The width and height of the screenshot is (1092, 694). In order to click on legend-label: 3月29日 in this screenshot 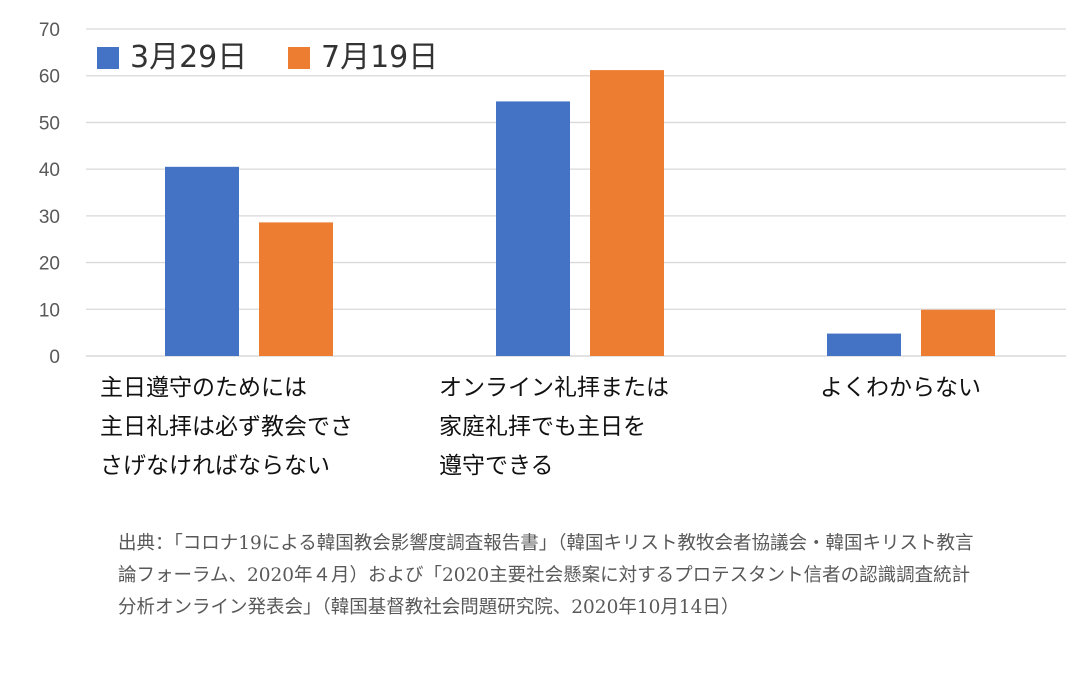, I will do `click(188, 57)`.